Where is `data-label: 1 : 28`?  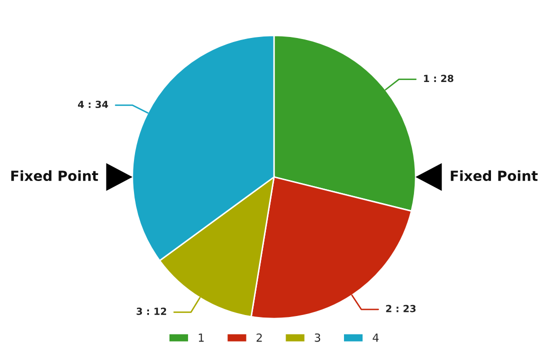 data-label: 1 : 28 is located at coordinates (439, 78).